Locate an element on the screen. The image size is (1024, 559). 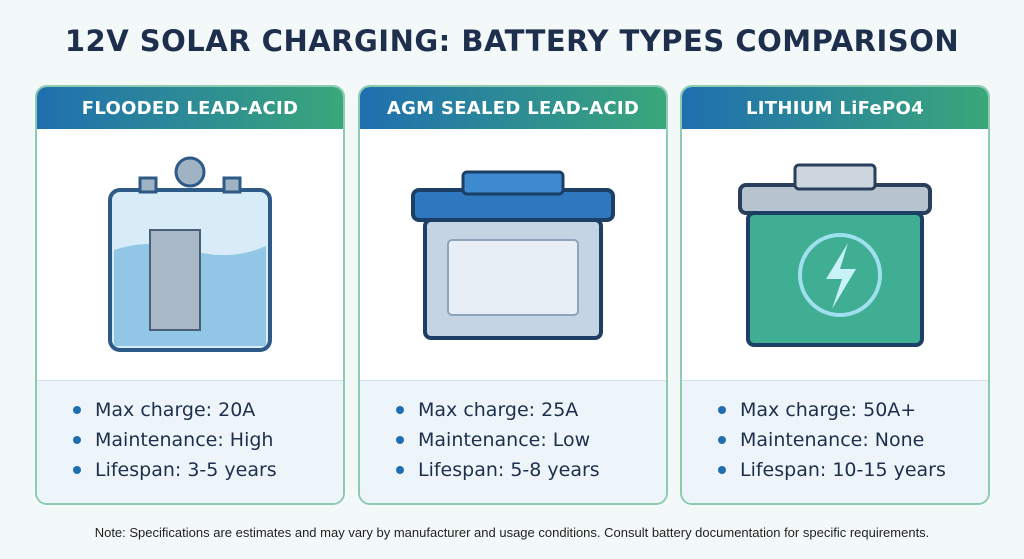
spec-item: Lifespan: 10-15 years is located at coordinates (853, 470).